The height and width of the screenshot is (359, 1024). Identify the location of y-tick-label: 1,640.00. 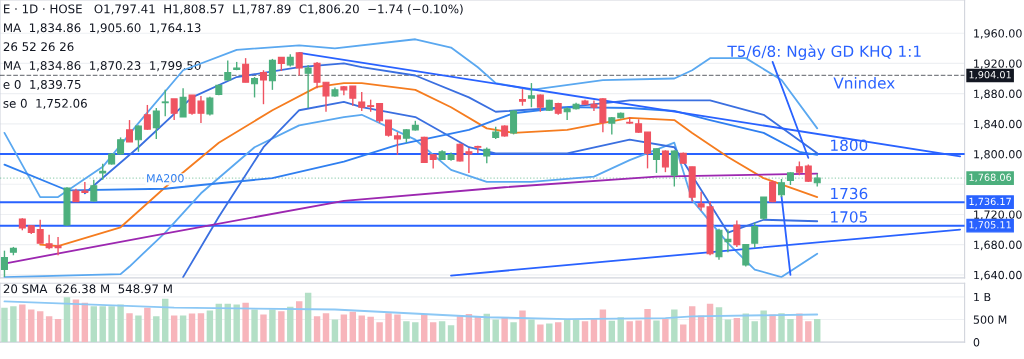
(998, 275).